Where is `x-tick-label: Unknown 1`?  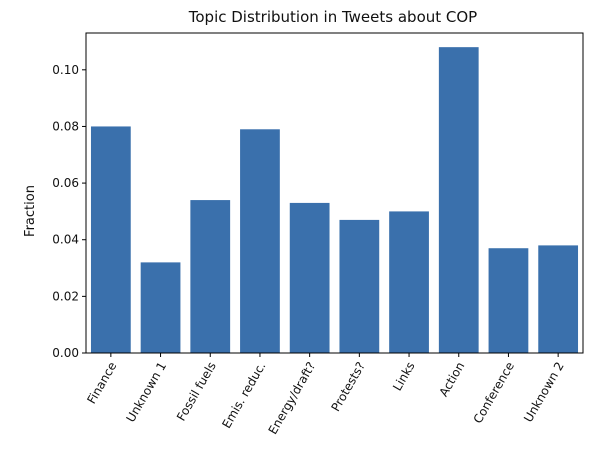
x-tick-label: Unknown 1 is located at coordinates (146, 392).